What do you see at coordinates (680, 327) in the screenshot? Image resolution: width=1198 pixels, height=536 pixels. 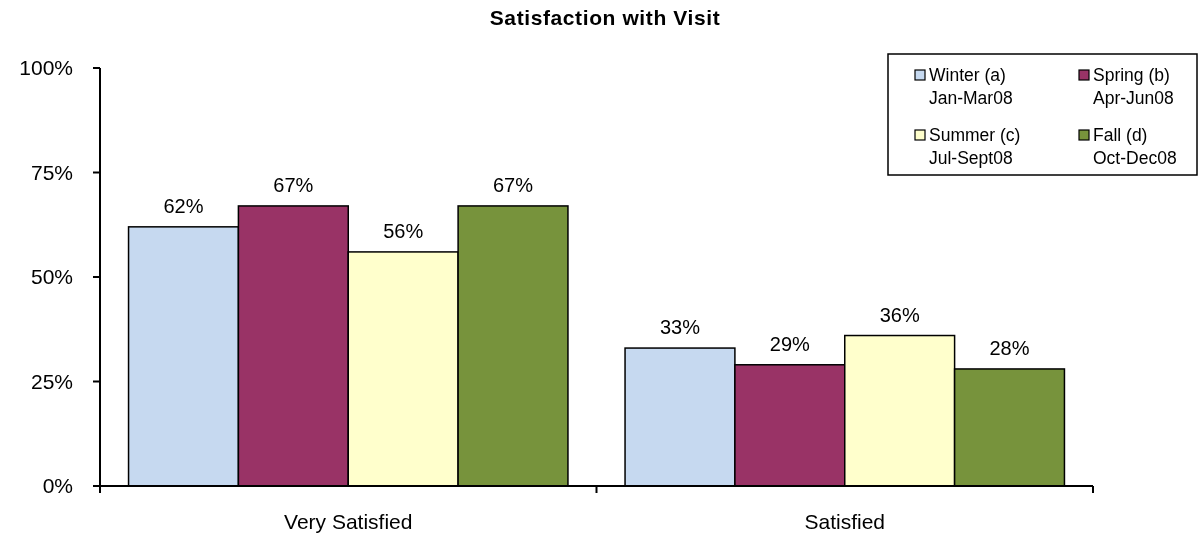 I see `data-label: 33%` at bounding box center [680, 327].